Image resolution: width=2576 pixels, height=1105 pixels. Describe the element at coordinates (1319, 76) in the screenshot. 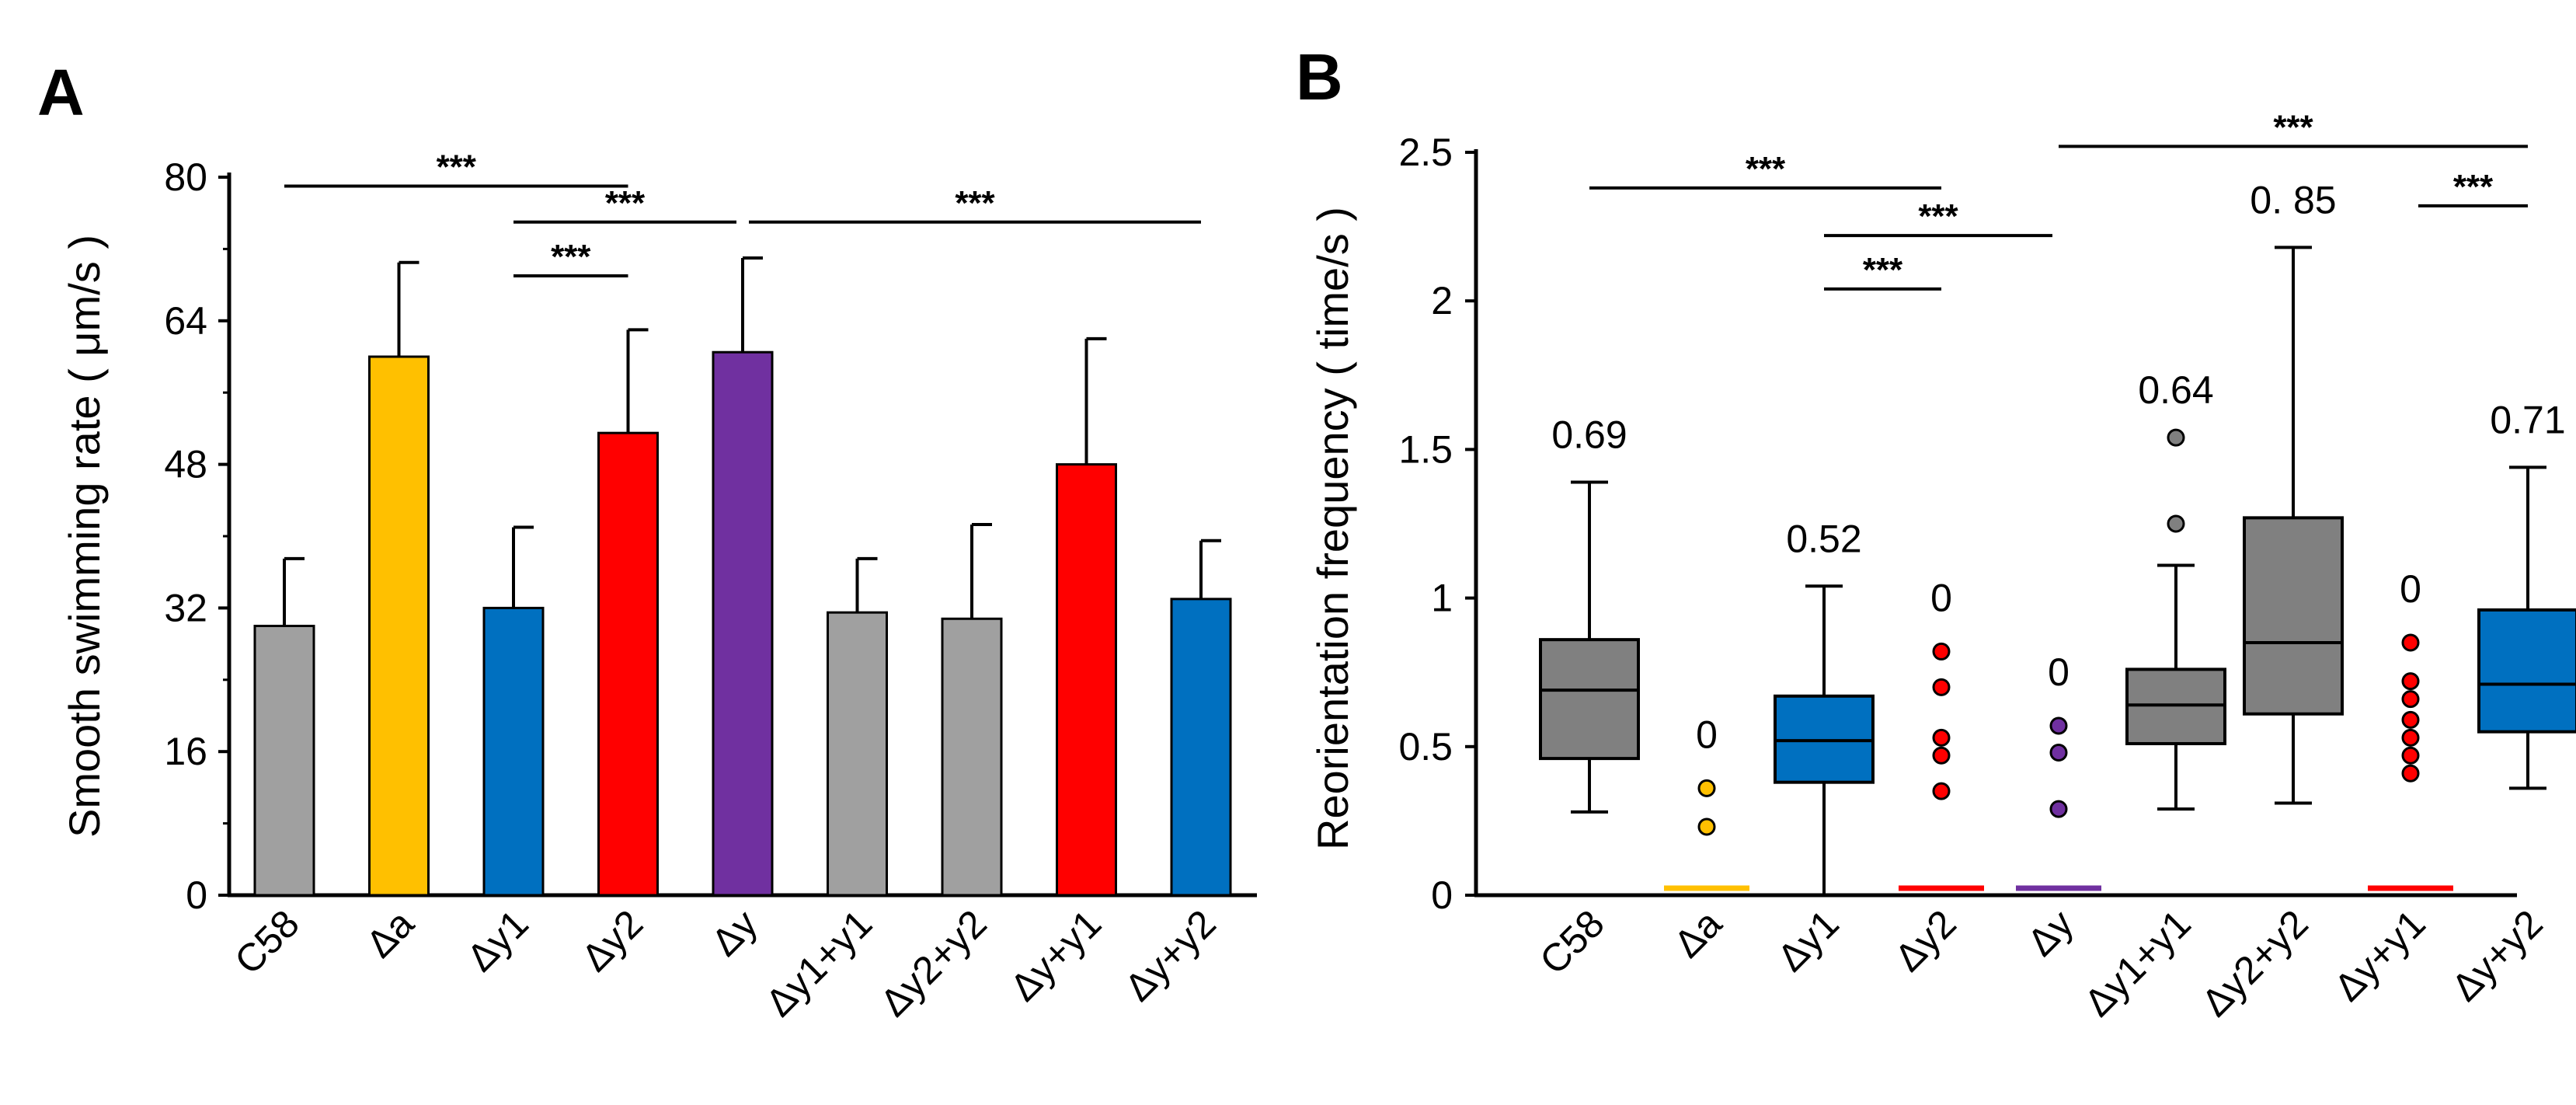

I see `panel-b-letter: B` at that location.